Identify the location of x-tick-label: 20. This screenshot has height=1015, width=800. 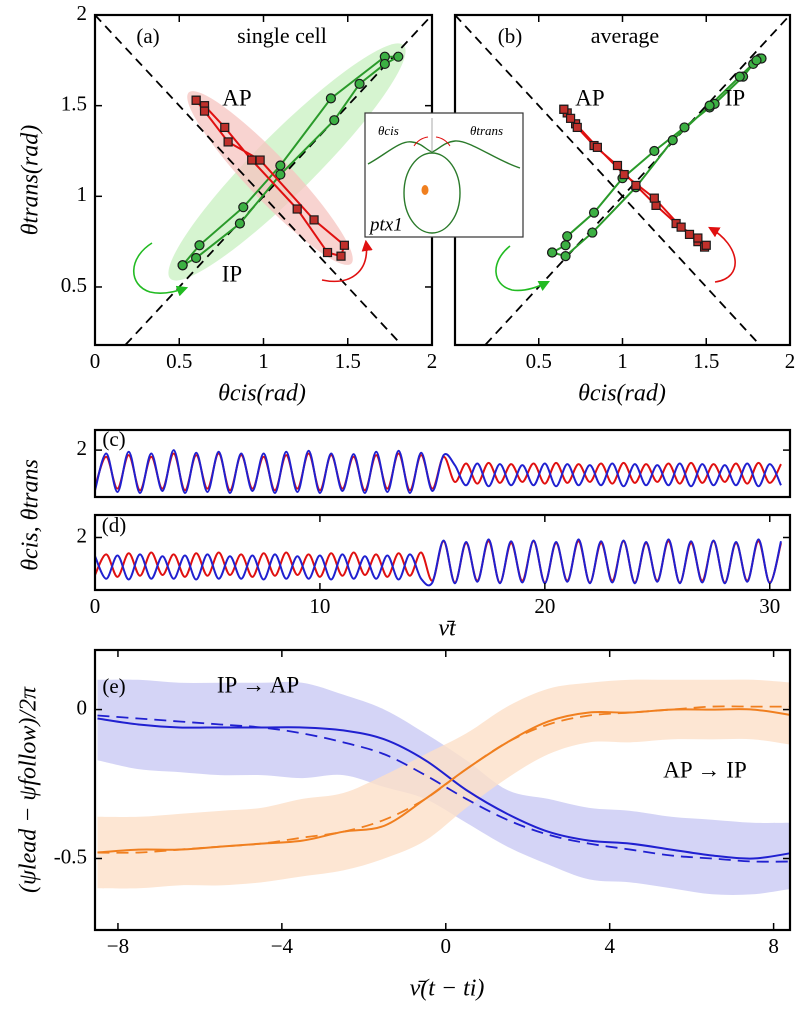
(544, 606).